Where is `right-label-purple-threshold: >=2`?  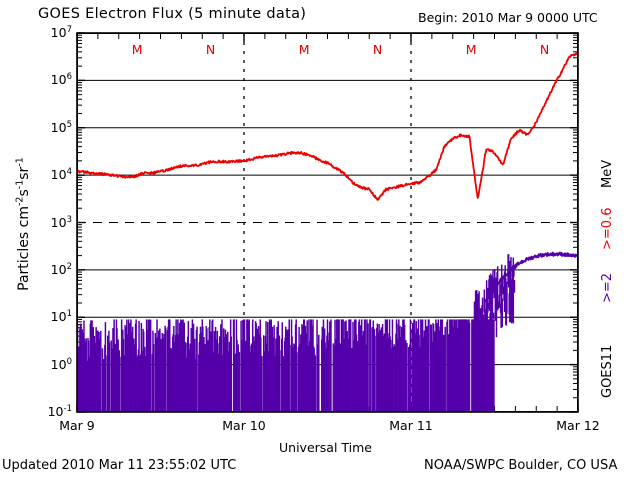
right-label-purple-threshold: >=2 is located at coordinates (607, 287).